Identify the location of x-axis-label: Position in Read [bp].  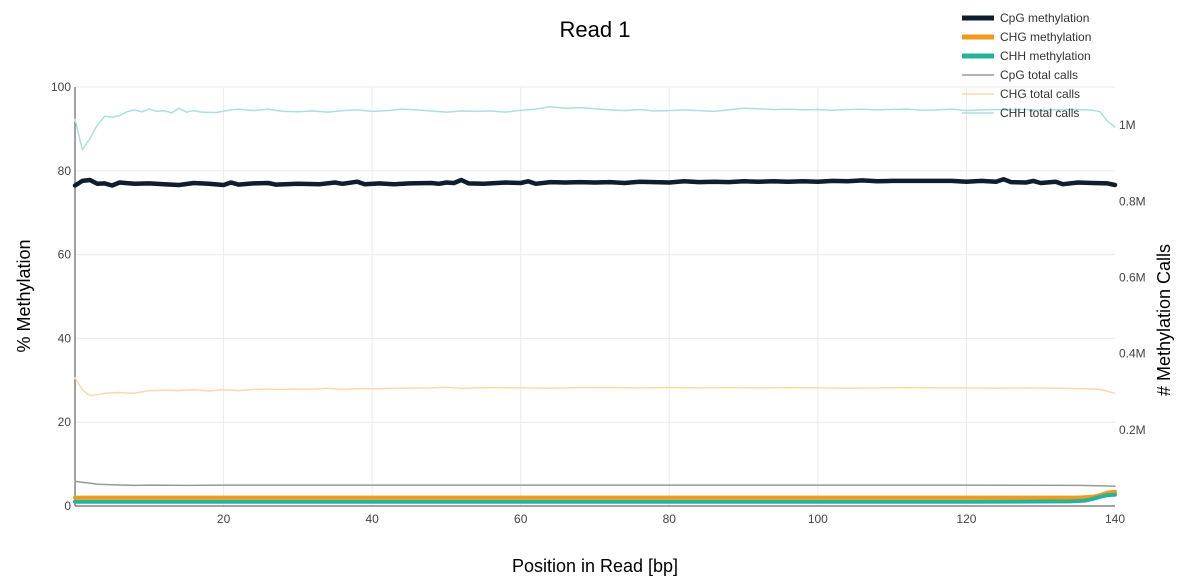
(595, 566).